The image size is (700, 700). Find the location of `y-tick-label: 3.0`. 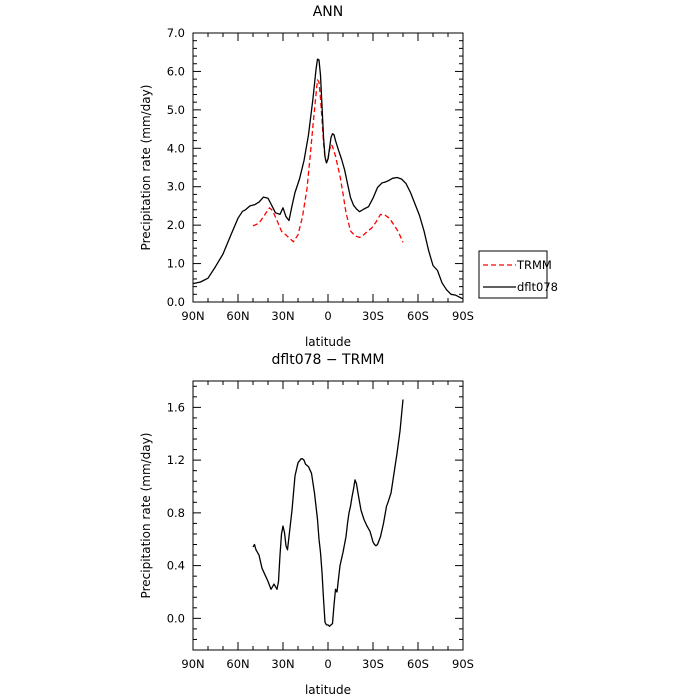

y-tick-label: 3.0 is located at coordinates (176, 187).